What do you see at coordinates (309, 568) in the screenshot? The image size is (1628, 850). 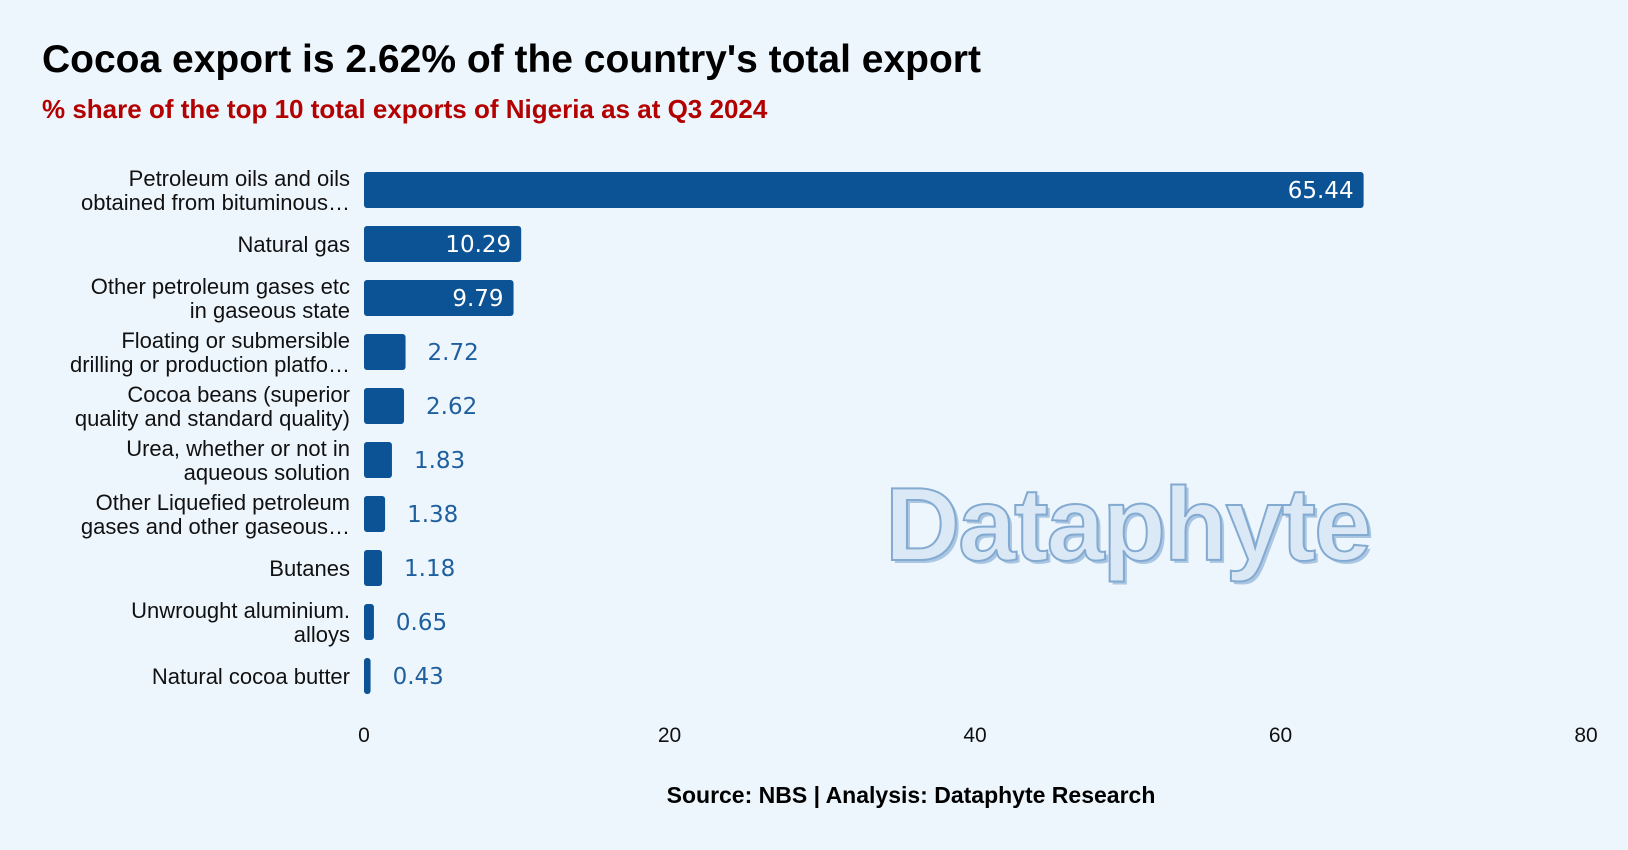 I see `category-label: Butanes` at bounding box center [309, 568].